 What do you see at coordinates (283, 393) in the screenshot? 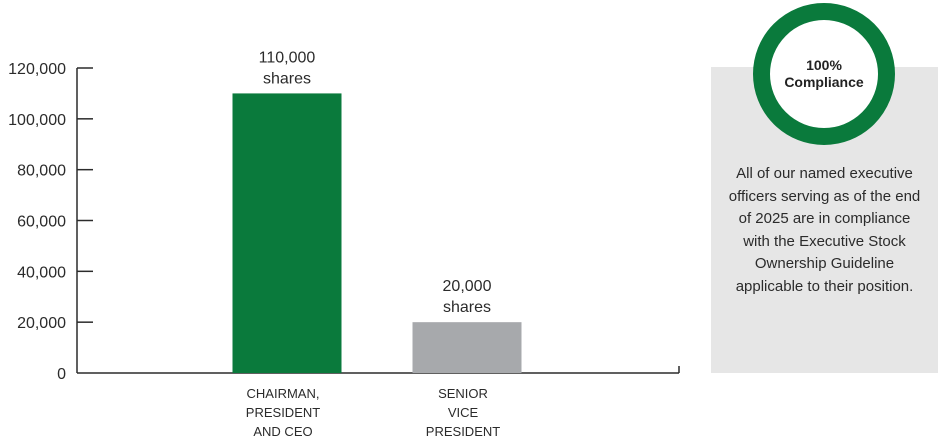
I see `category-label-1: CHAIRMAN,` at bounding box center [283, 393].